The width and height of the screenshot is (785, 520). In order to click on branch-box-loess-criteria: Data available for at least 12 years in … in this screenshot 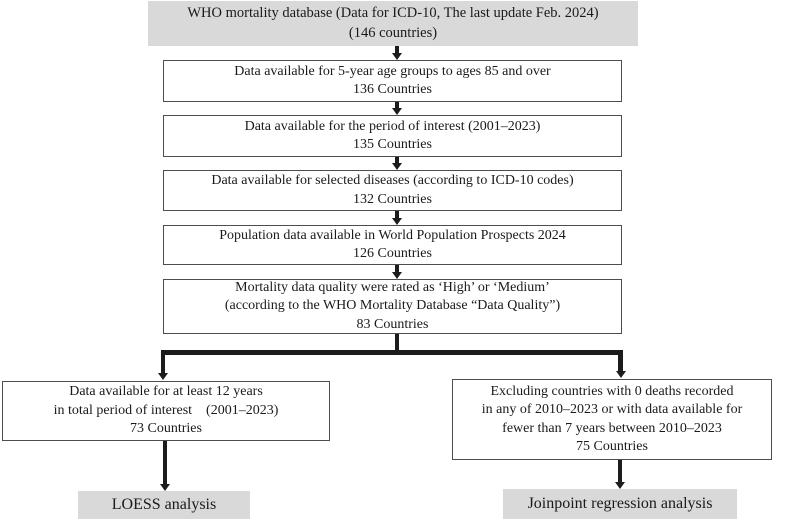, I will do `click(166, 411)`.